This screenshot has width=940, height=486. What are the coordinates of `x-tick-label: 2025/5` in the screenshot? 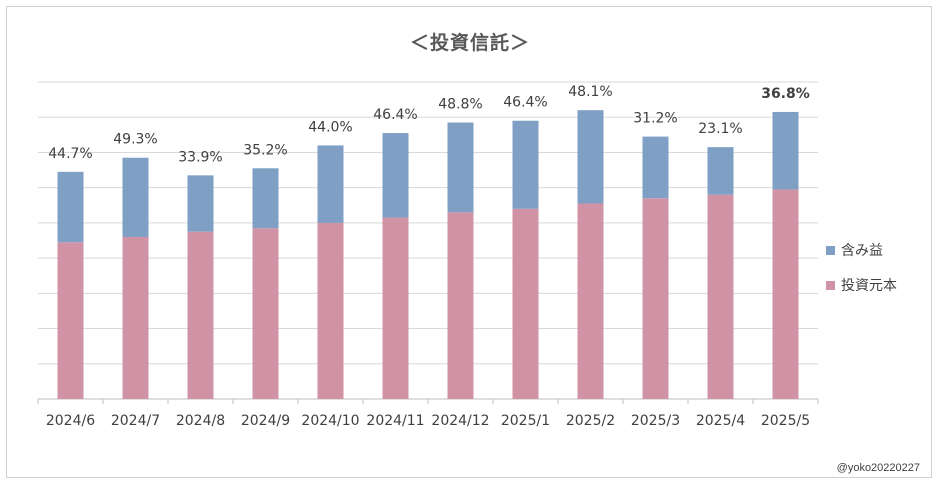 It's located at (785, 421).